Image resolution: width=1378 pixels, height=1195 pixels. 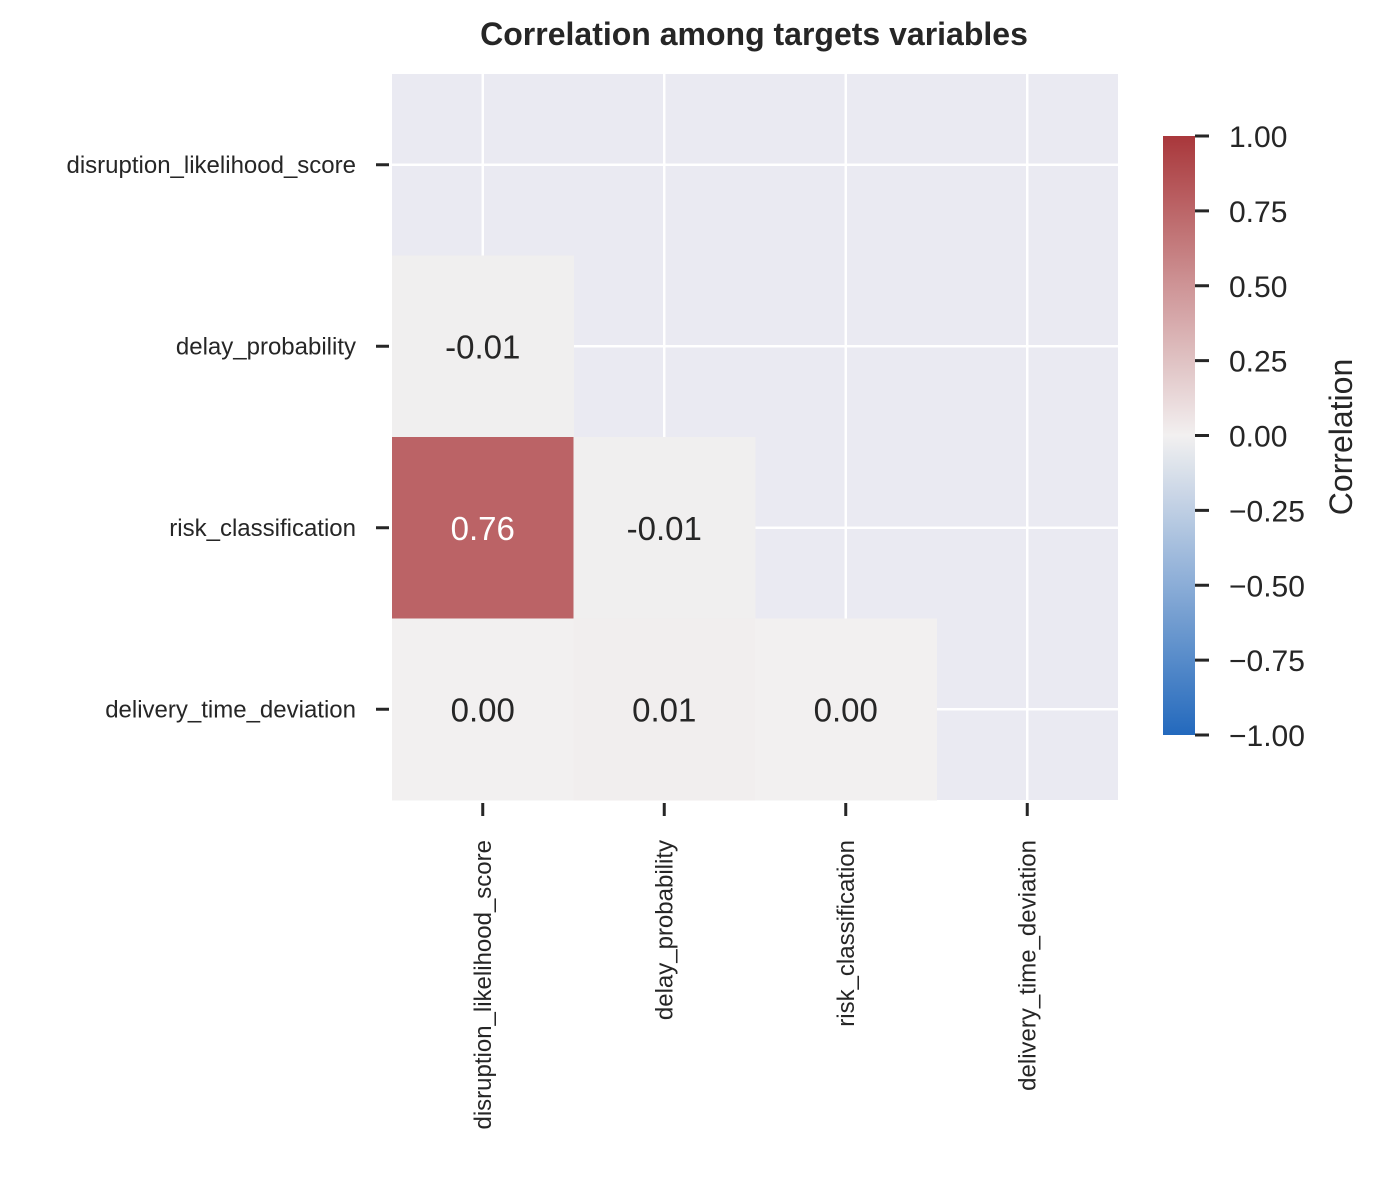 I want to click on y-tick-label: delay_probability, so click(x=266, y=346).